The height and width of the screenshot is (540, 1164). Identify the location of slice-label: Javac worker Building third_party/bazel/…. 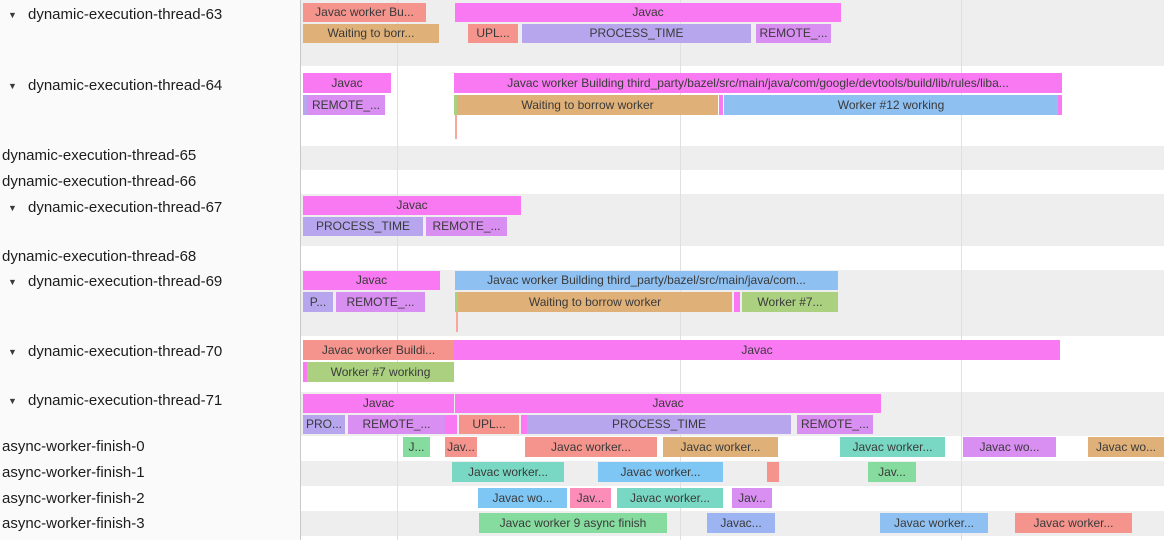
(646, 280).